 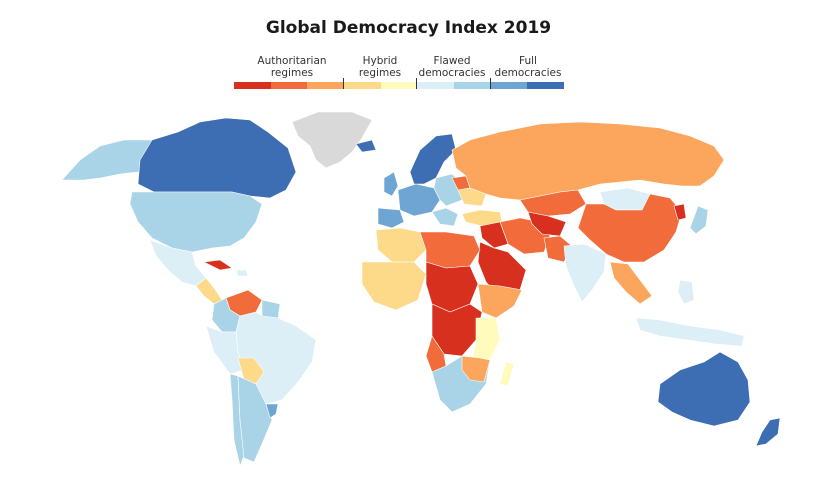 What do you see at coordinates (292, 73) in the screenshot?
I see `legend-label-authoritarian-line2: regimes` at bounding box center [292, 73].